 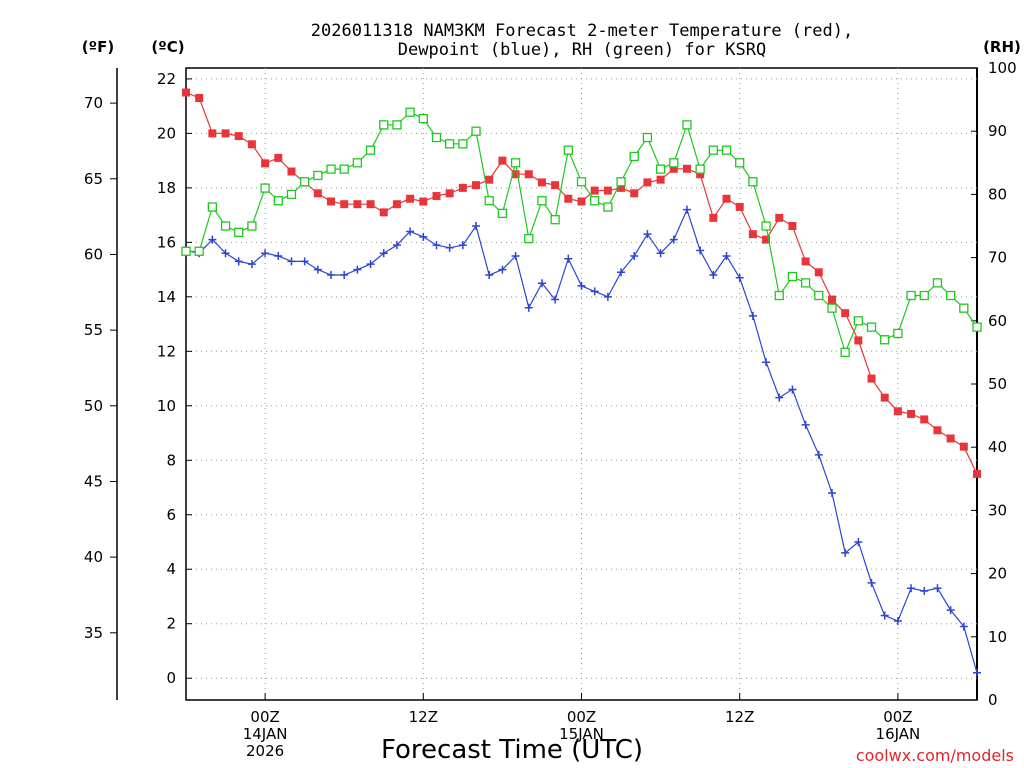 I want to click on celsius-tick-label: 0, so click(x=171, y=678).